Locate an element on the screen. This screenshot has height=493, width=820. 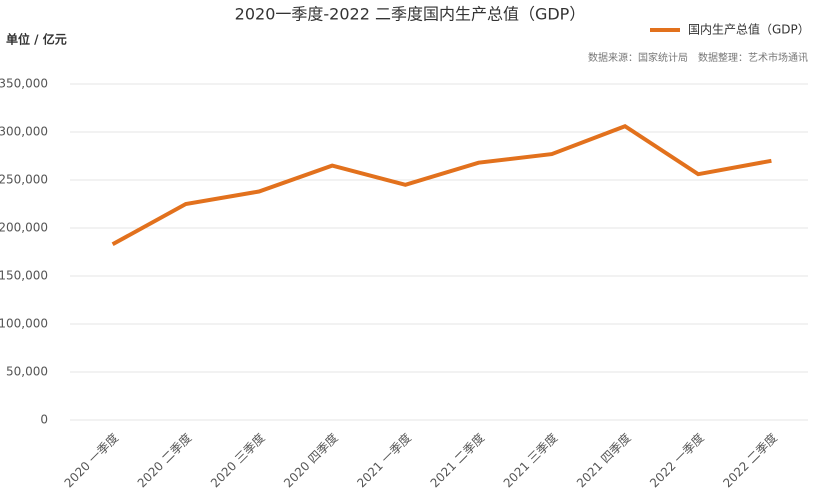
y-tick-label: 0 is located at coordinates (44, 420).